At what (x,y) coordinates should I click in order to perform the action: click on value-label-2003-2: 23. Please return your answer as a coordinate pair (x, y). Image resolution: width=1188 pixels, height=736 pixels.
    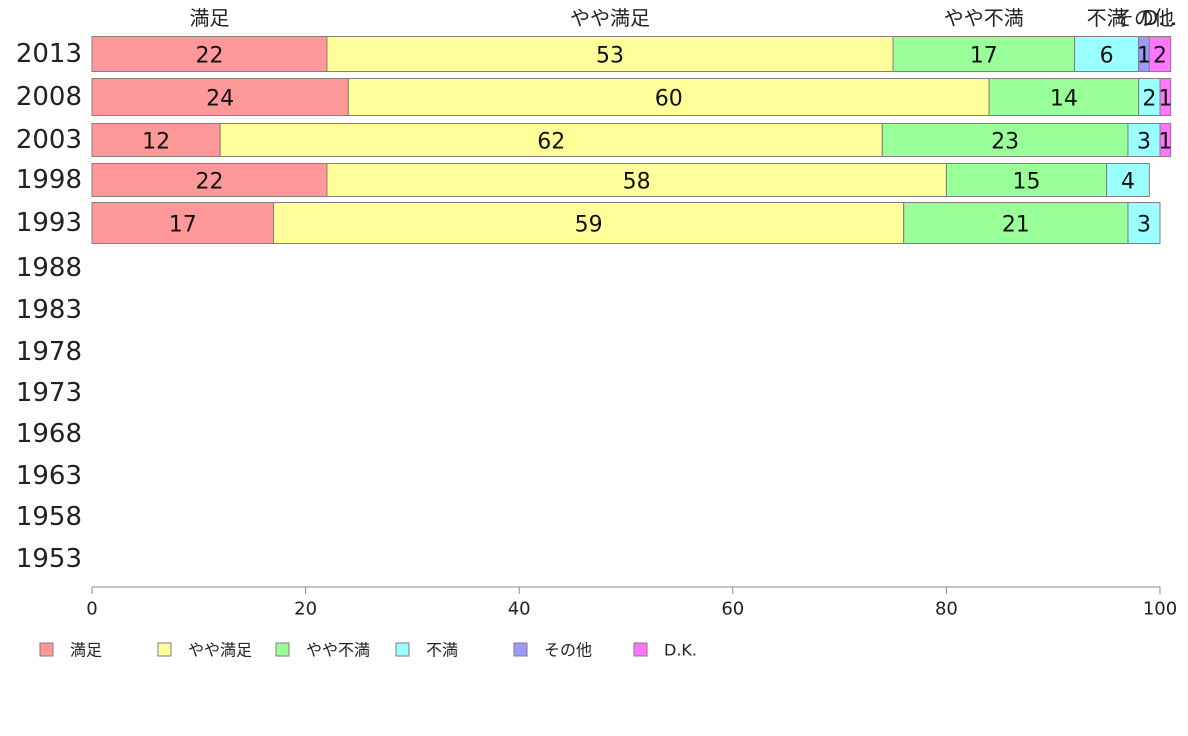
    Looking at the image, I should click on (1005, 142).